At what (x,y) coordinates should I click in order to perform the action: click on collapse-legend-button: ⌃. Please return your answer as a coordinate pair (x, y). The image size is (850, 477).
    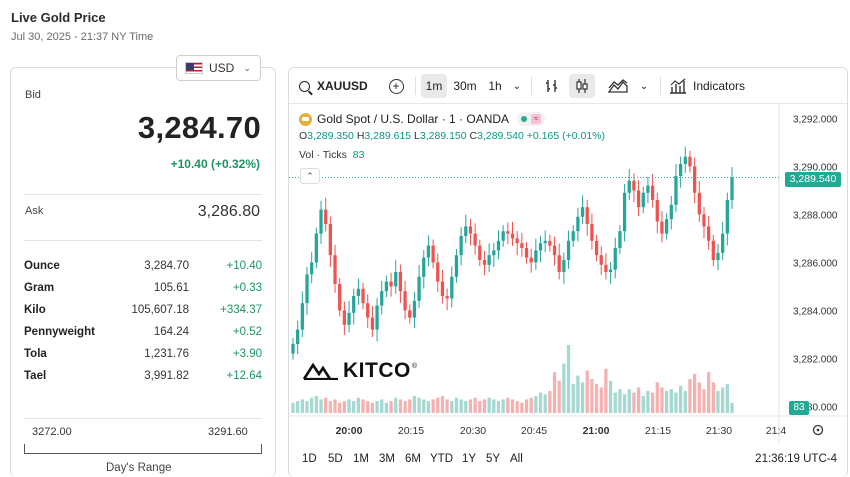
    Looking at the image, I should click on (310, 176).